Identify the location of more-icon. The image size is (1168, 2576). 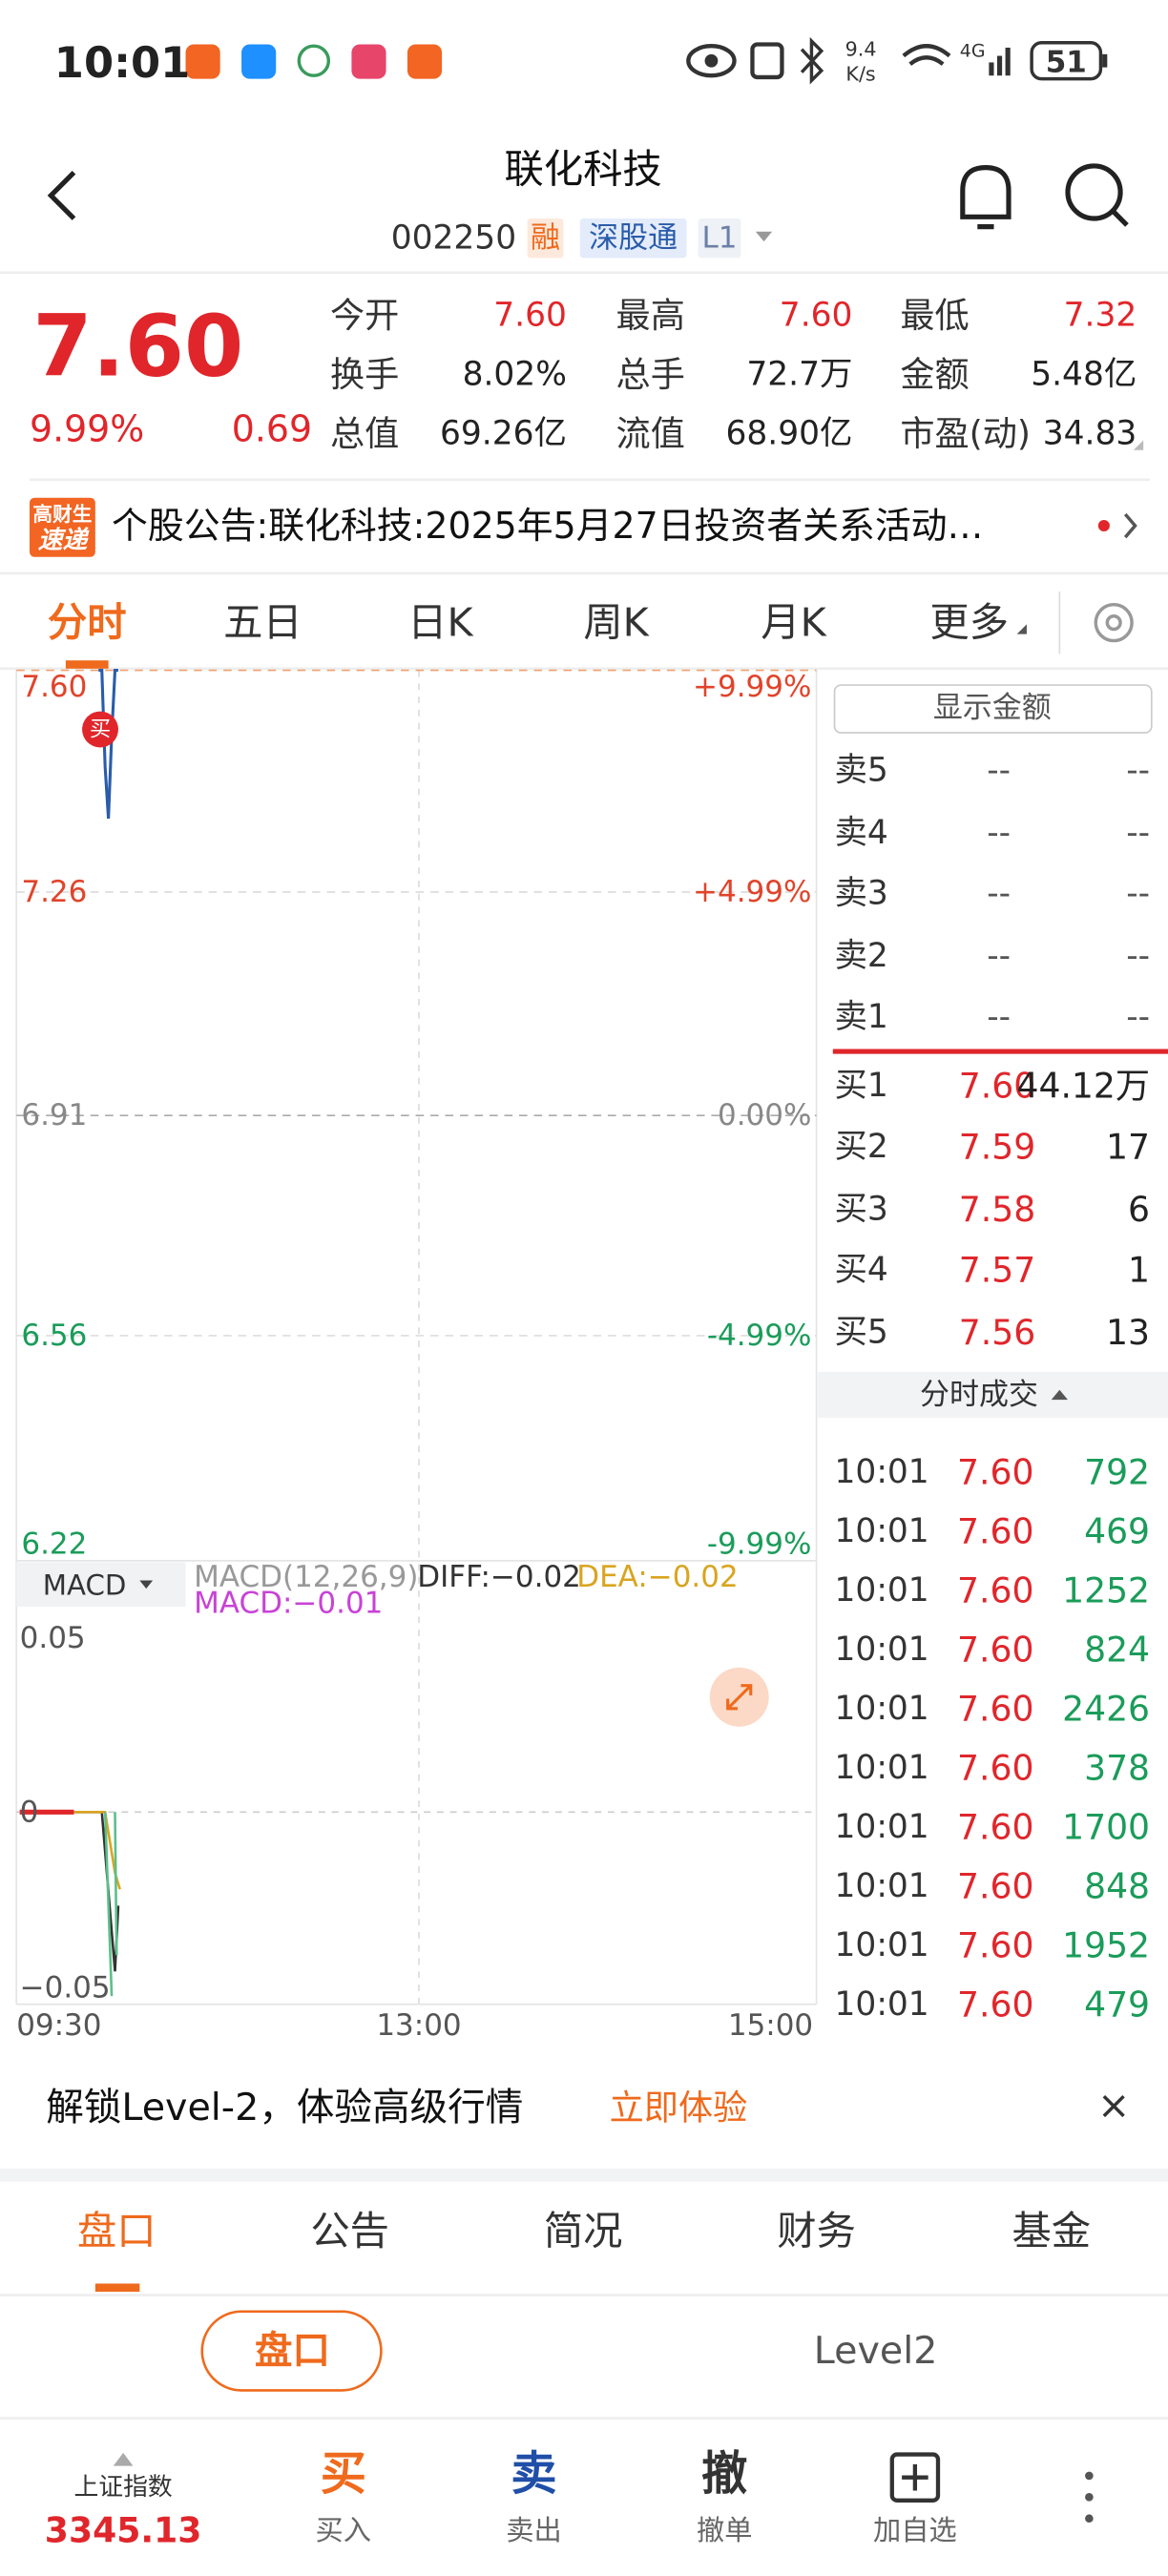
(1089, 2497).